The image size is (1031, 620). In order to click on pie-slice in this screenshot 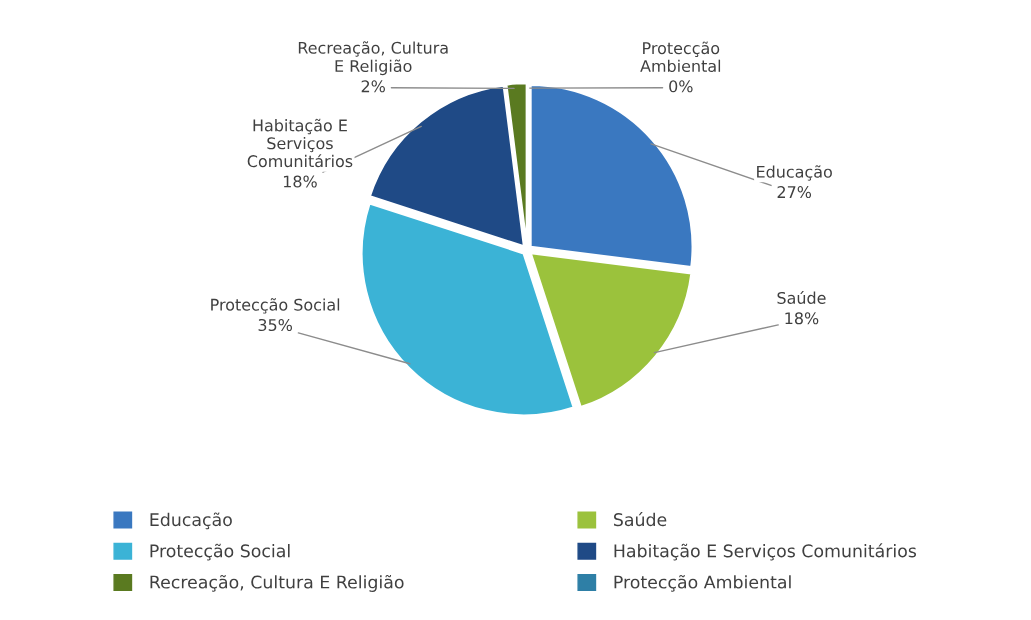, I will do `click(611, 330)`.